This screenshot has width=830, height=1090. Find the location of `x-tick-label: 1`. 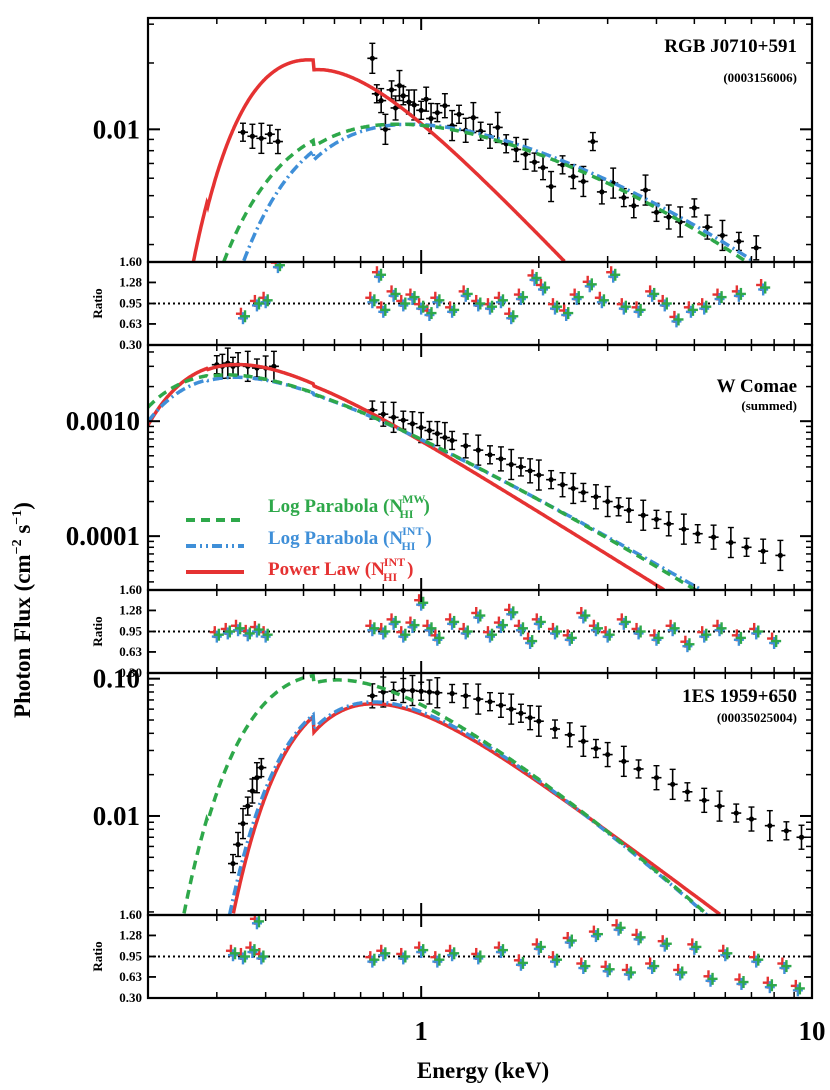

x-tick-label: 1 is located at coordinates (421, 1031).